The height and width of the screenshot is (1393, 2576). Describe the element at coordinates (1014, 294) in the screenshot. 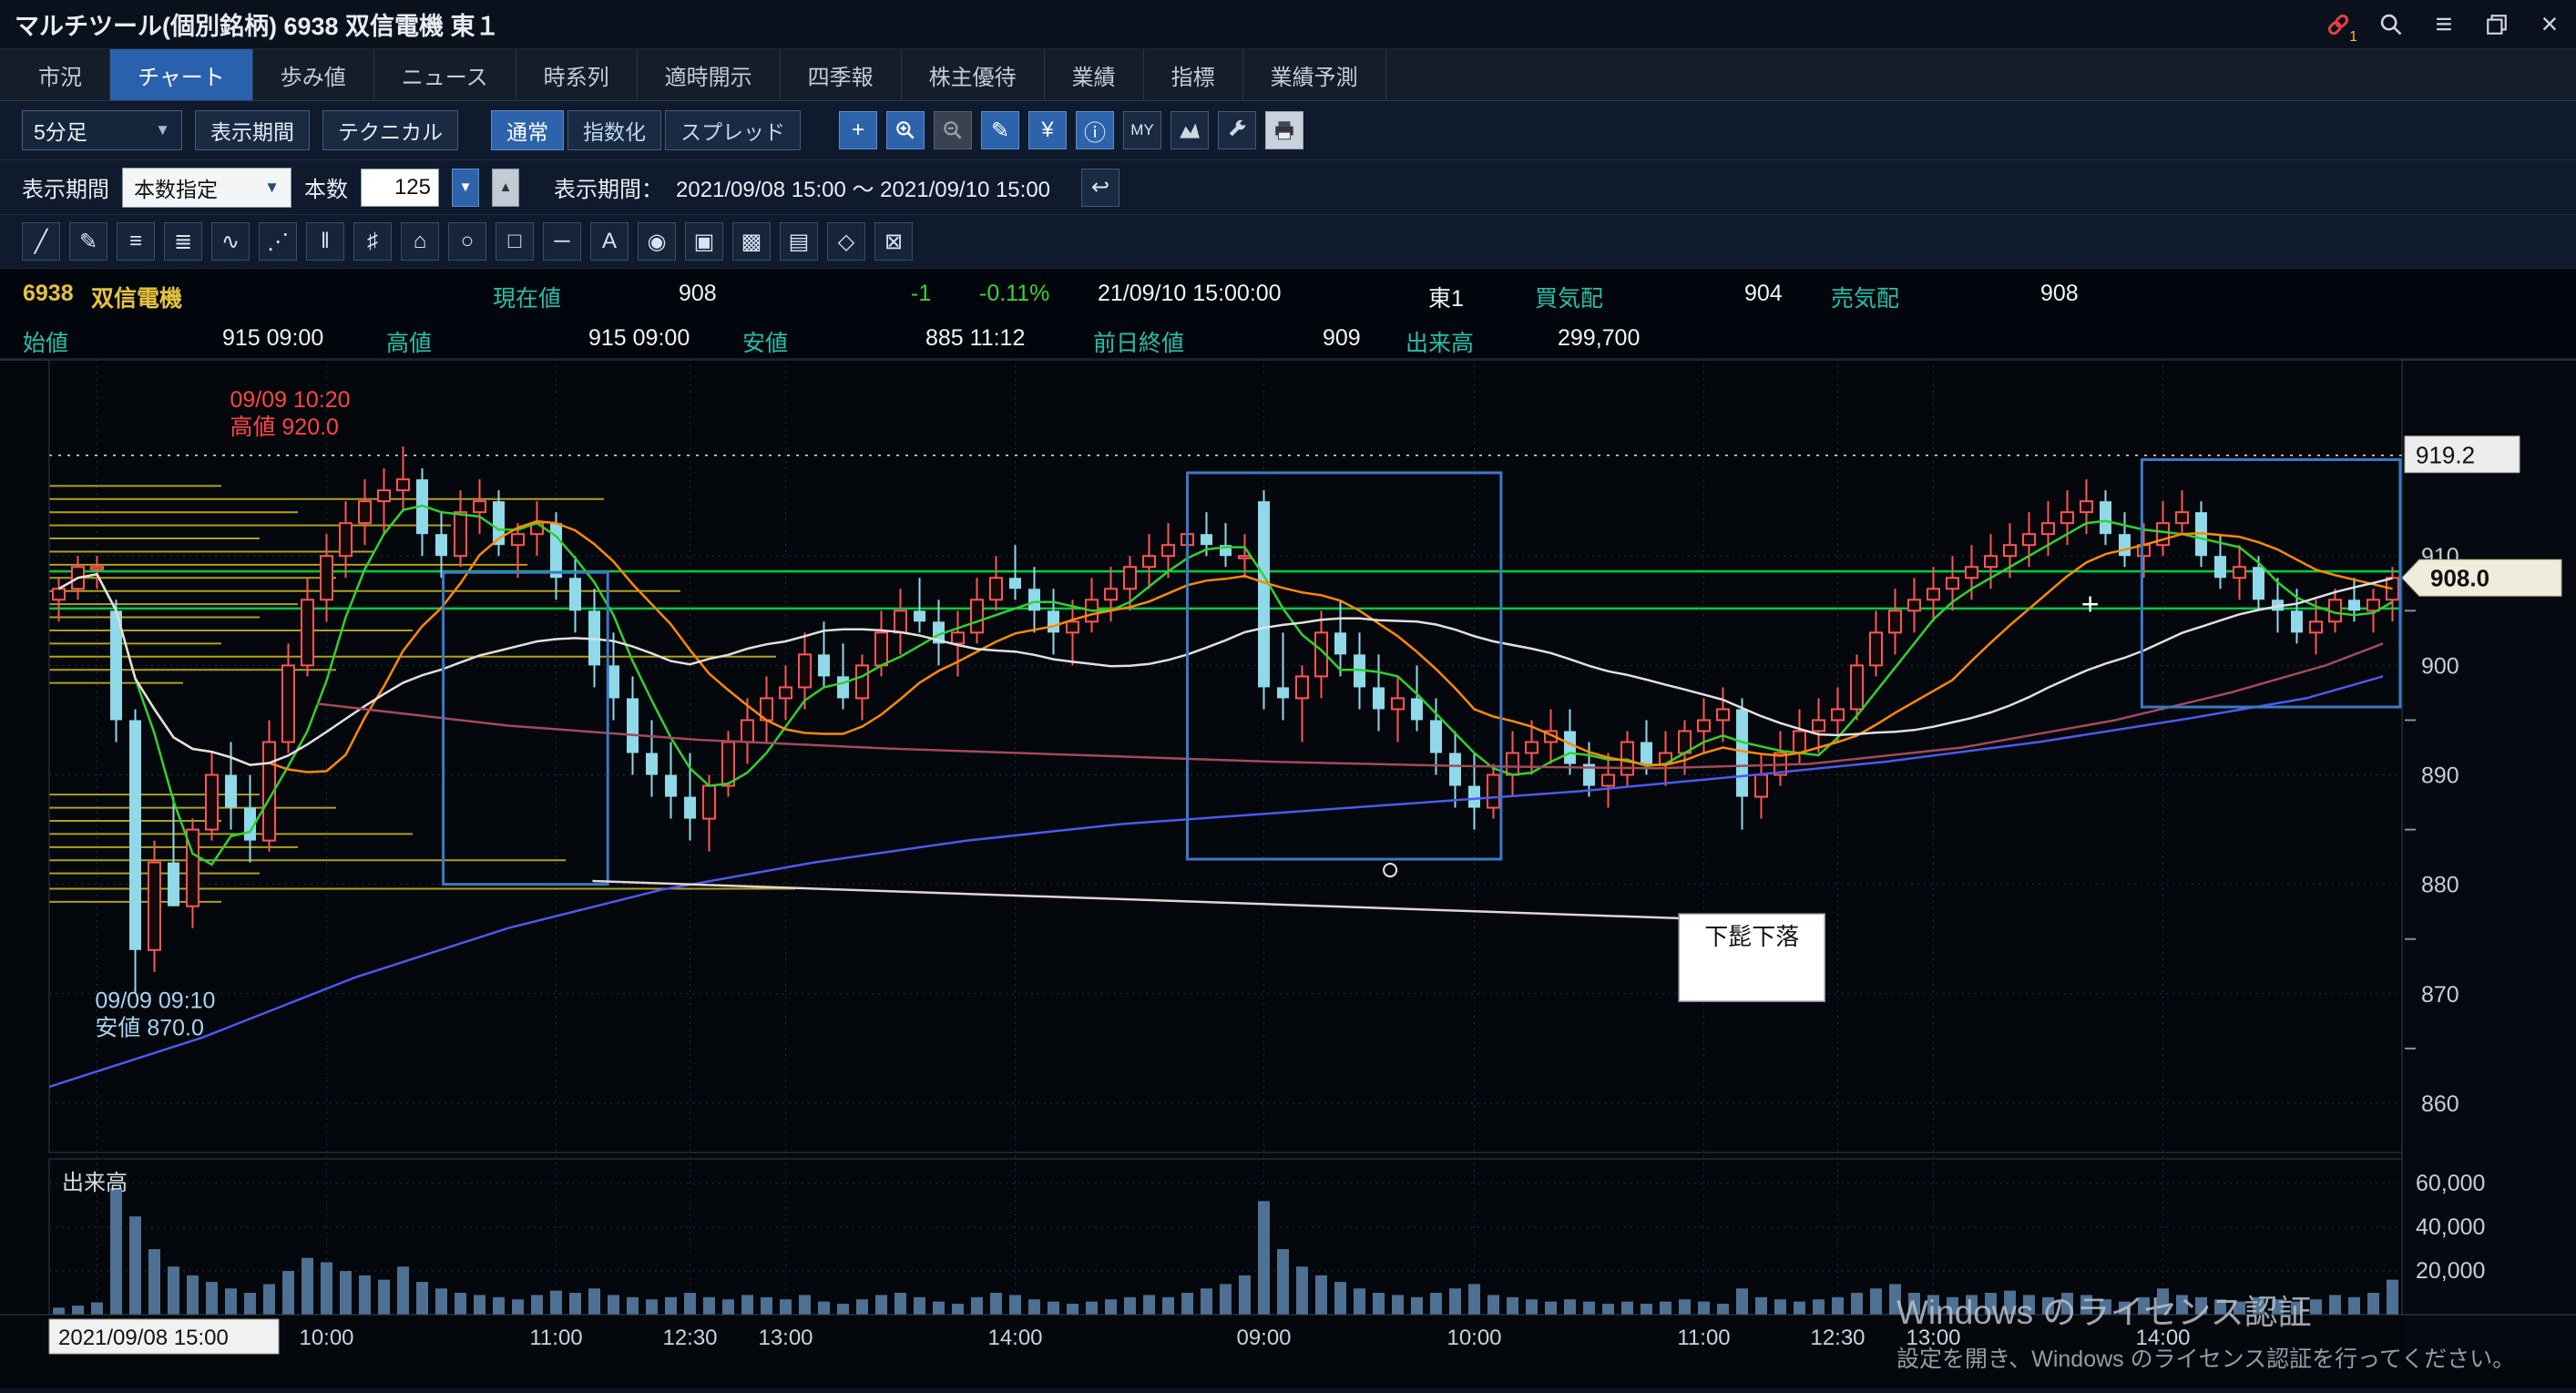

I see `change-pct: -0.11%` at that location.